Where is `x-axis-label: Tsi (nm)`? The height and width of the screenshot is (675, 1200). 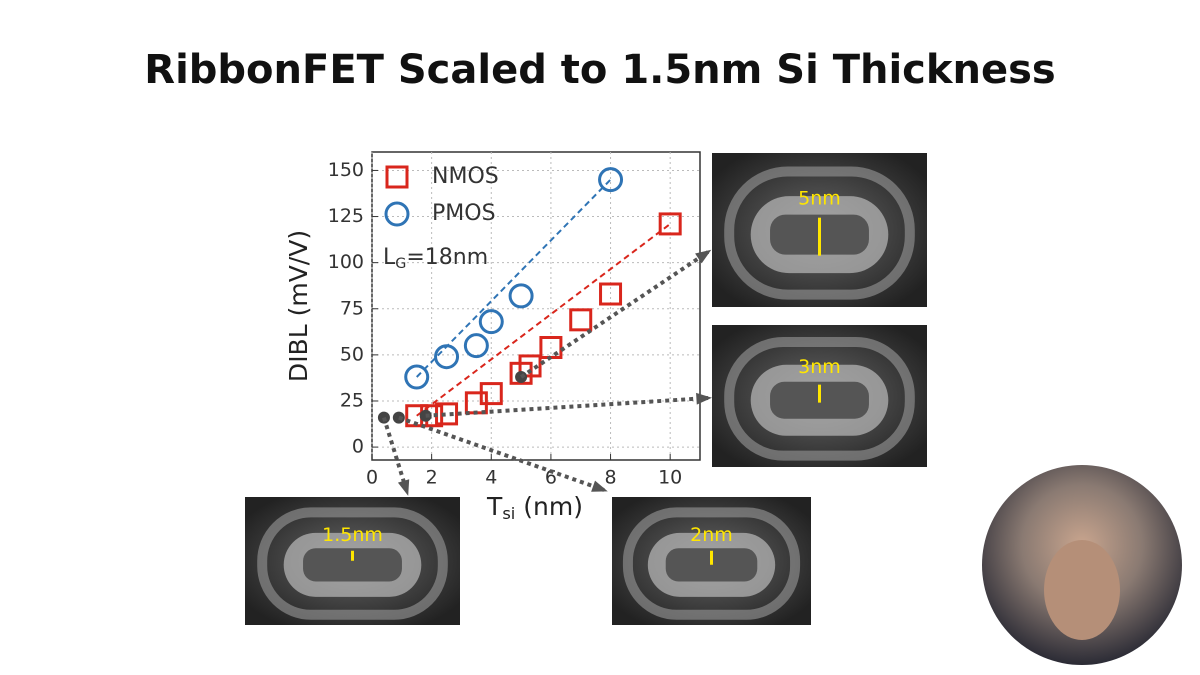
x-axis-label: Tsi (nm) is located at coordinates (534, 507).